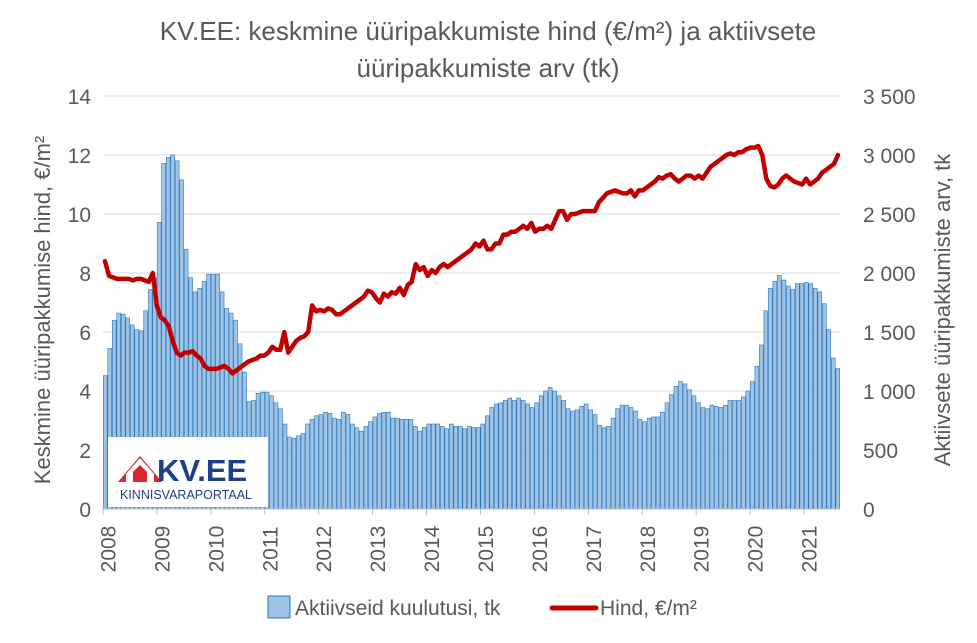 This screenshot has width=977, height=643. I want to click on y-left-tick-label: 12, so click(79, 156).